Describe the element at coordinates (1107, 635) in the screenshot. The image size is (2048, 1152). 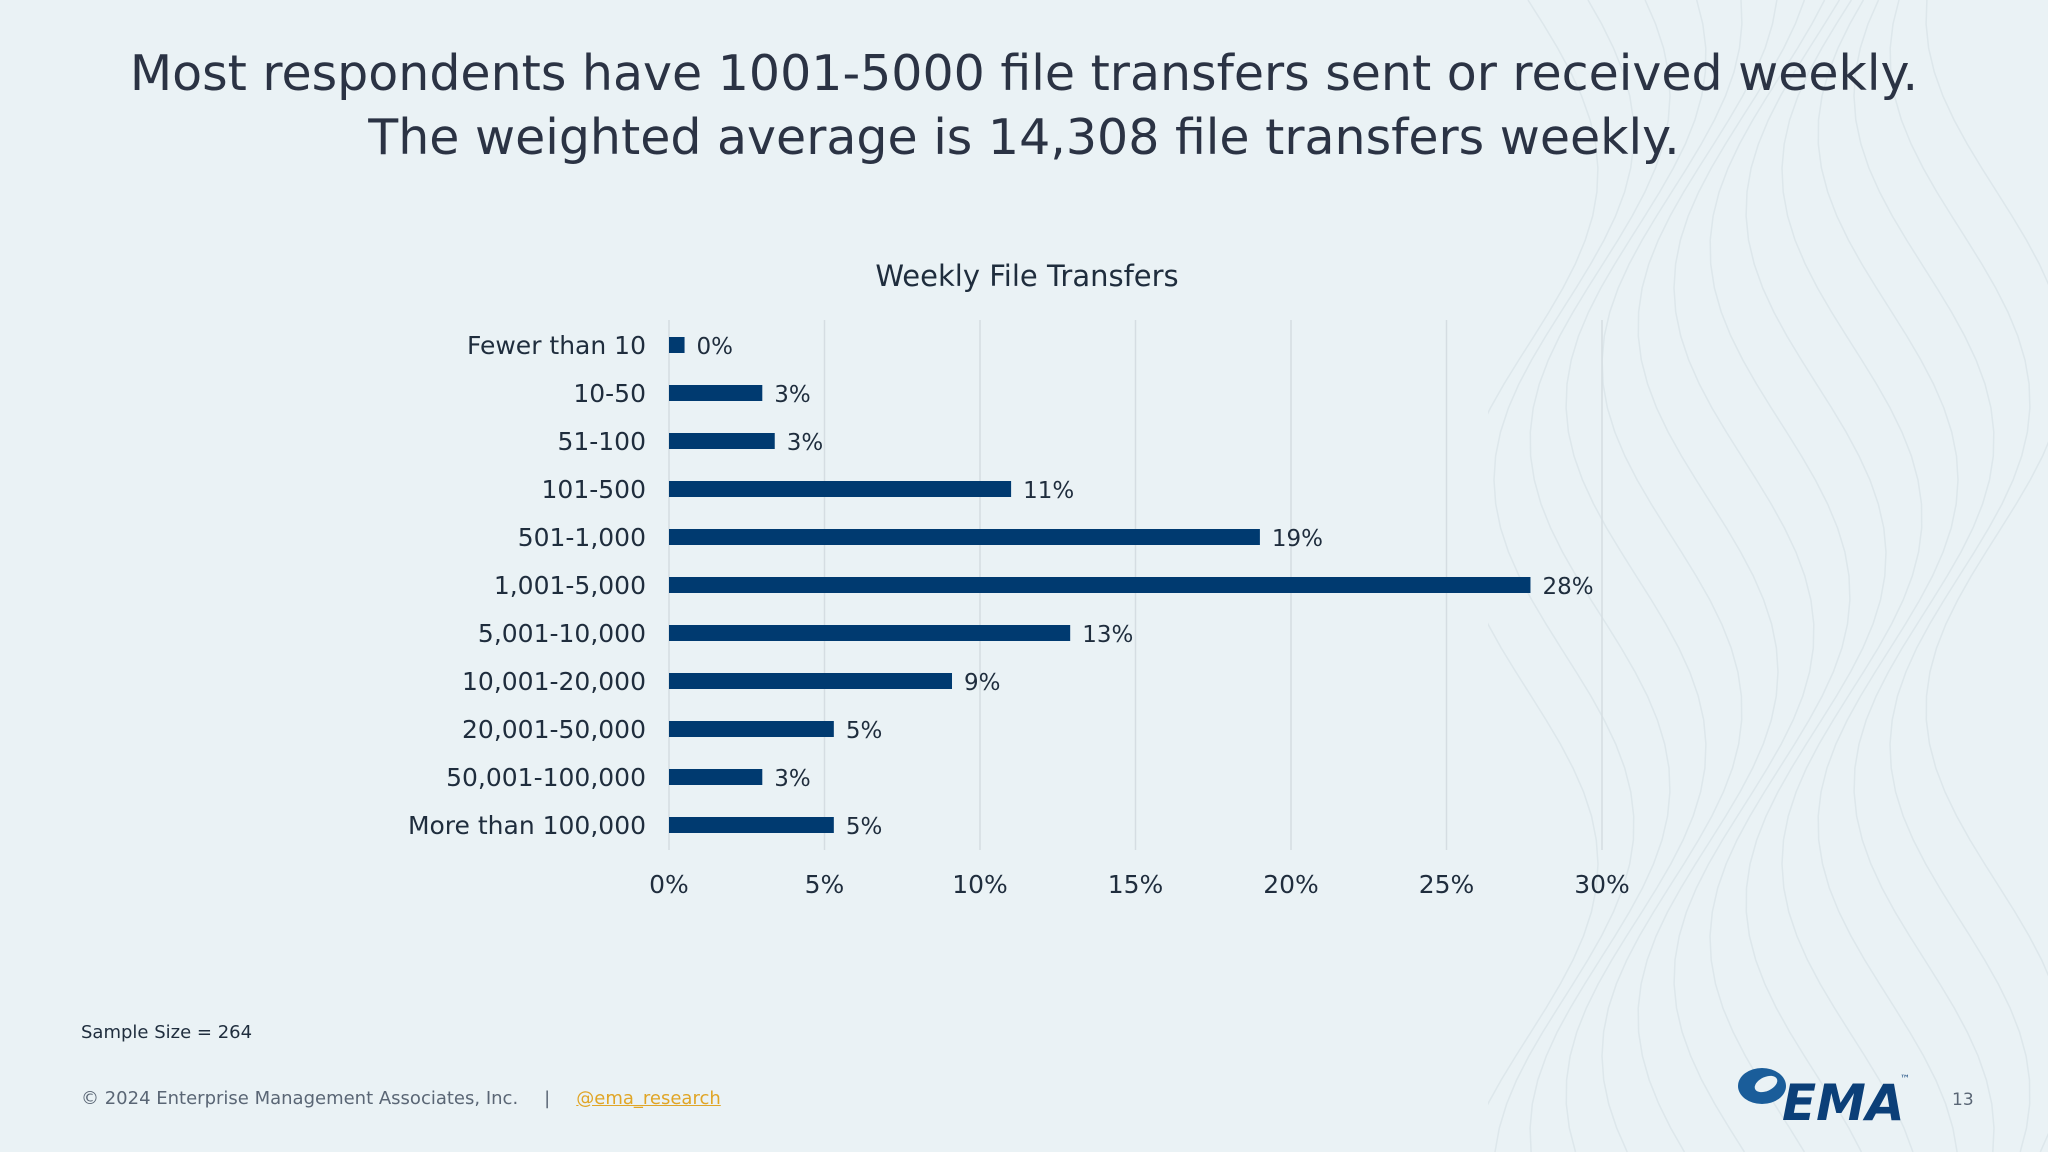
I see `data-label: 13%` at that location.